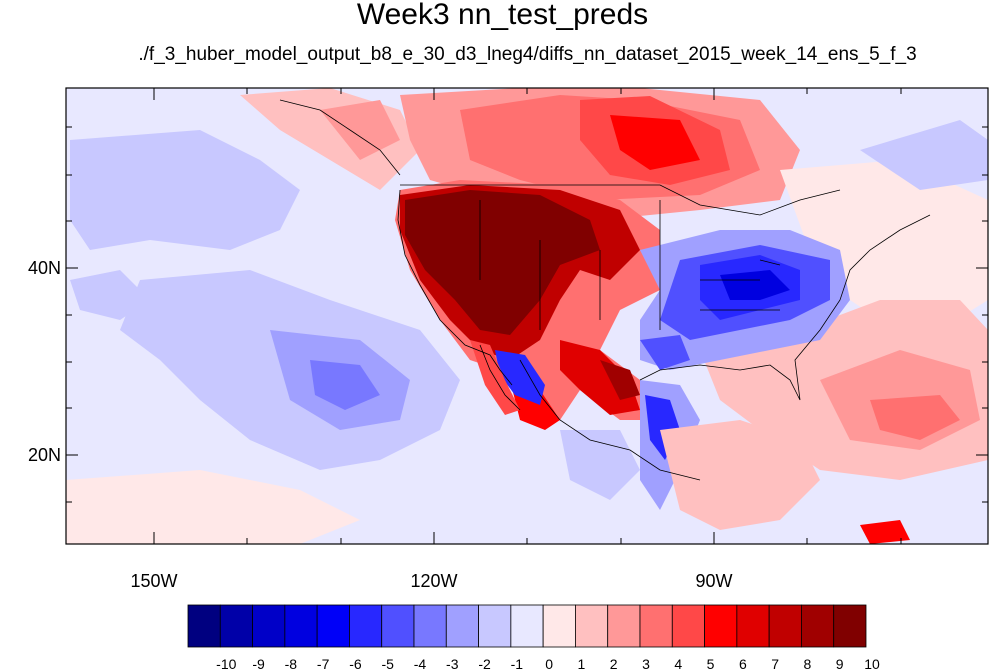 This screenshot has width=1005, height=672. Describe the element at coordinates (714, 581) in the screenshot. I see `lon-label-90w: 90W` at that location.